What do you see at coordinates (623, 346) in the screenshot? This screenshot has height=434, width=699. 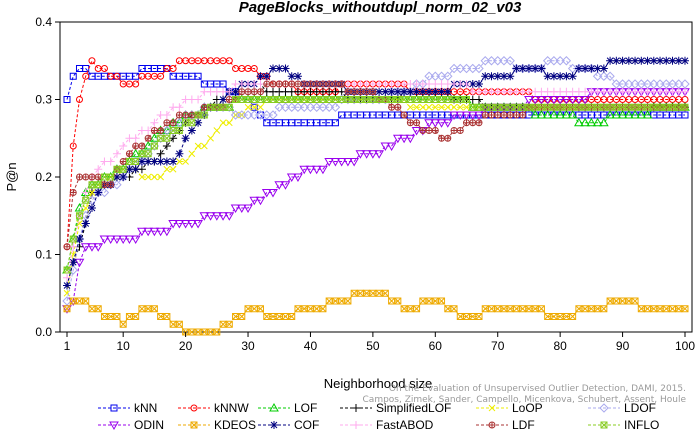 I see `x-tick-label: 90` at bounding box center [623, 346].